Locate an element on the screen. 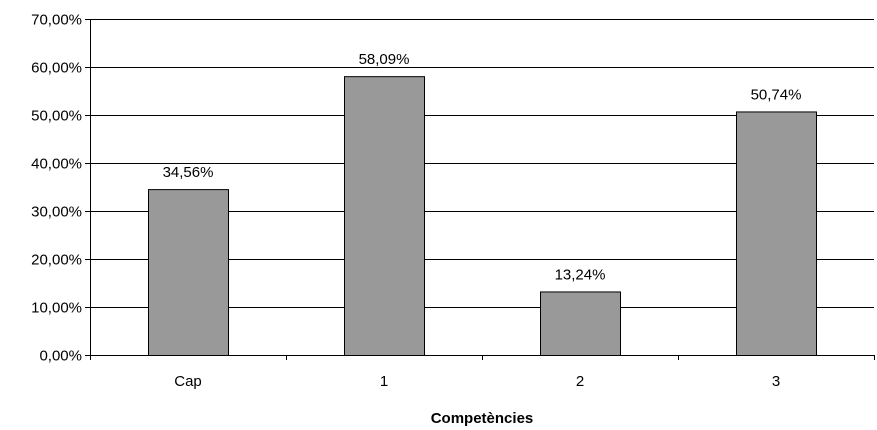 This screenshot has height=430, width=877. x-tick-label: 3 is located at coordinates (776, 381).